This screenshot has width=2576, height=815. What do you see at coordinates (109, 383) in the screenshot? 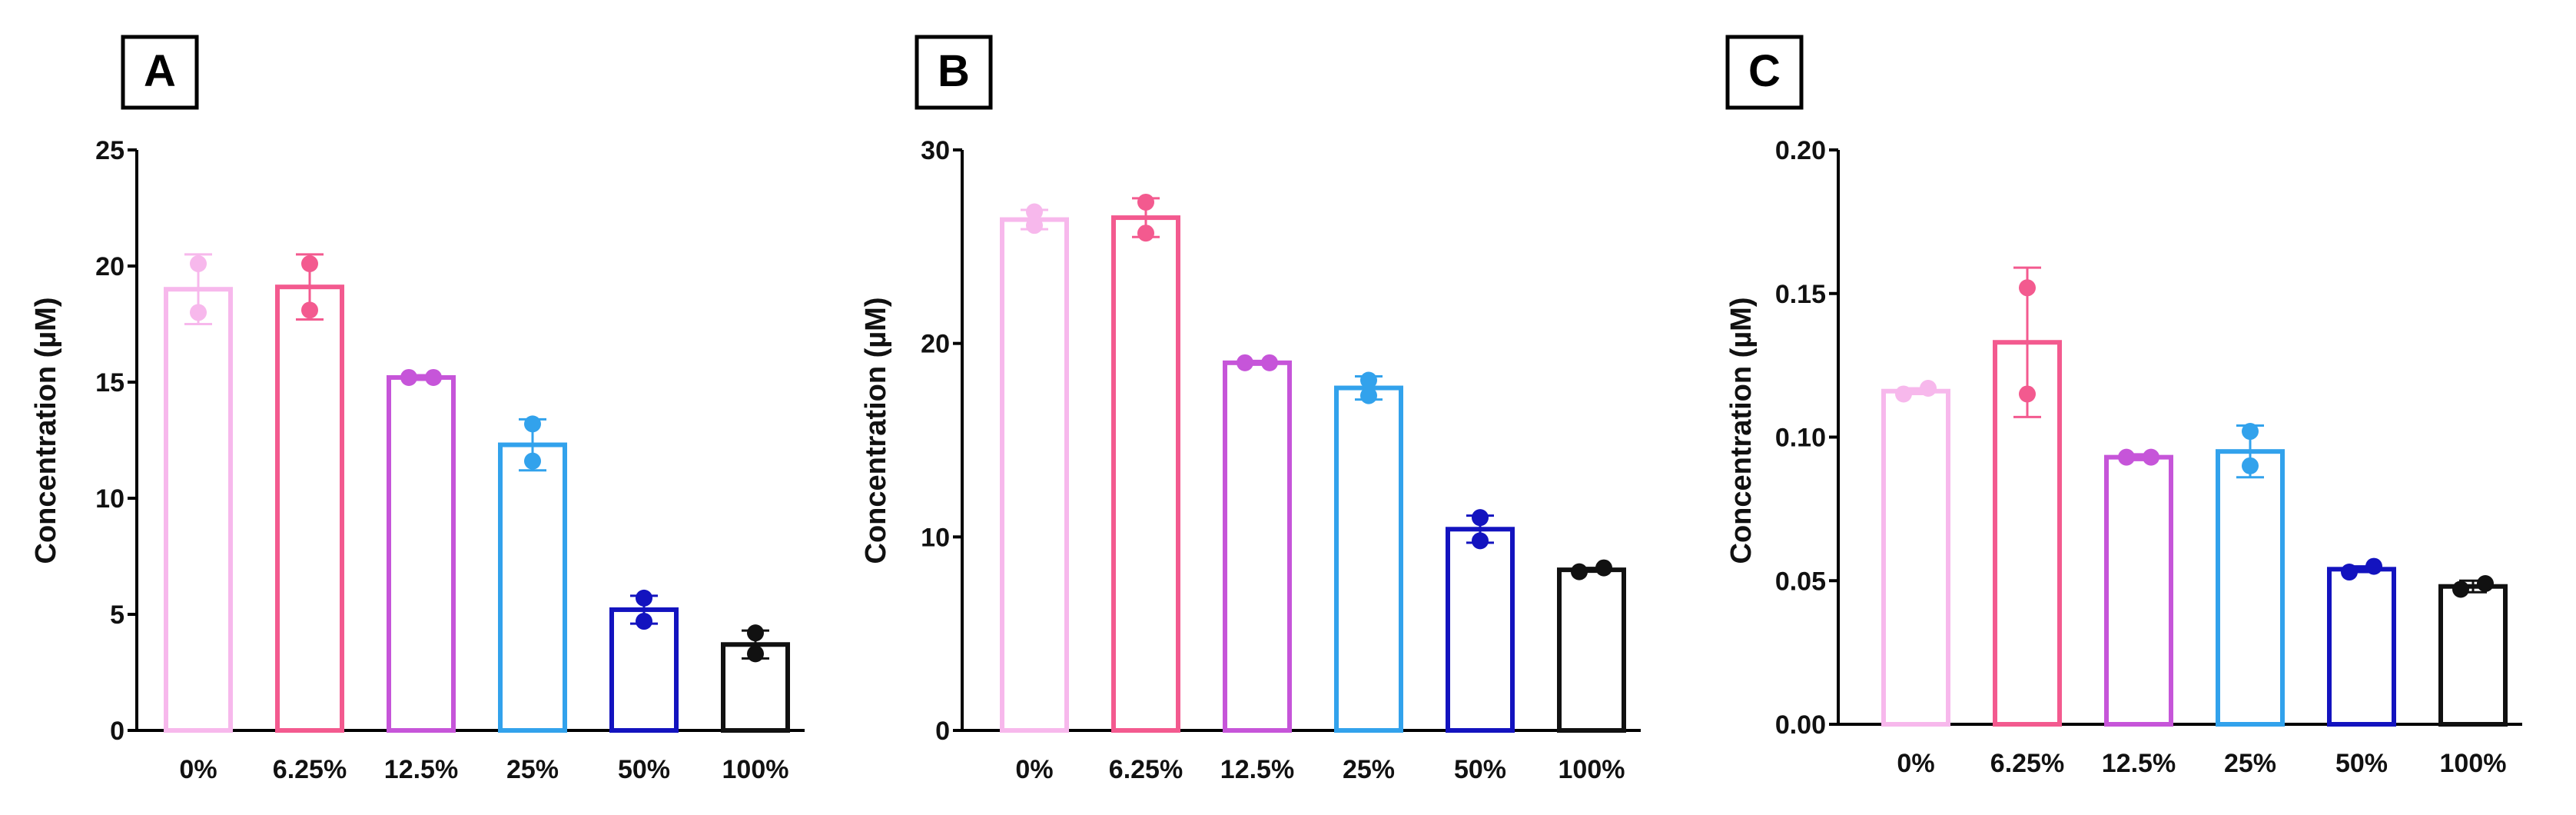
I see `y-tick-label: 15` at bounding box center [109, 383].